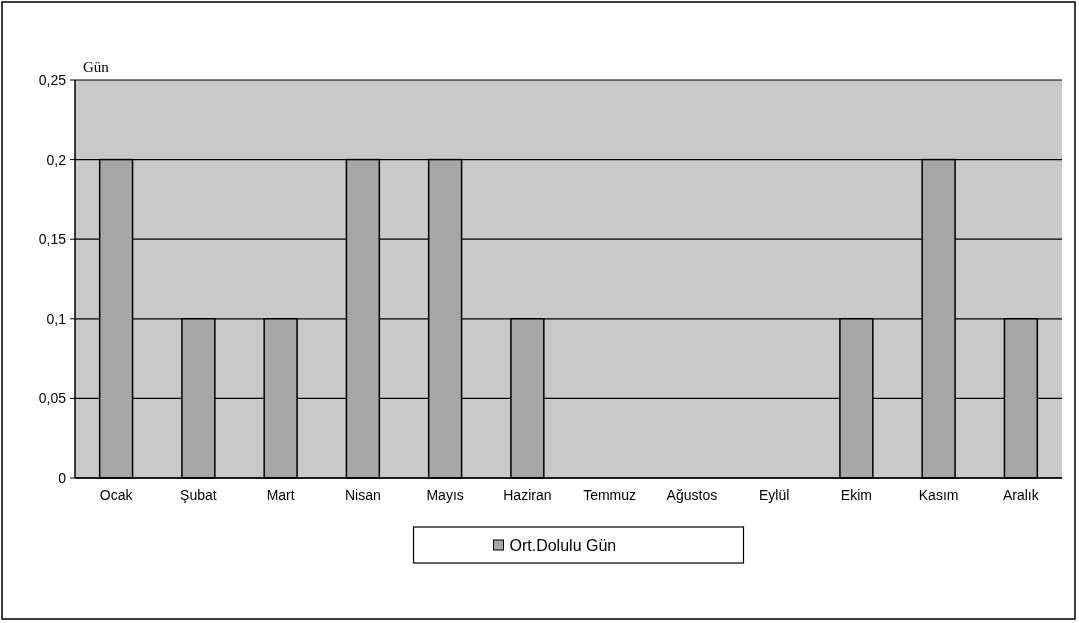 This screenshot has width=1079, height=623. I want to click on x-tick-label: Aralık, so click(1021, 495).